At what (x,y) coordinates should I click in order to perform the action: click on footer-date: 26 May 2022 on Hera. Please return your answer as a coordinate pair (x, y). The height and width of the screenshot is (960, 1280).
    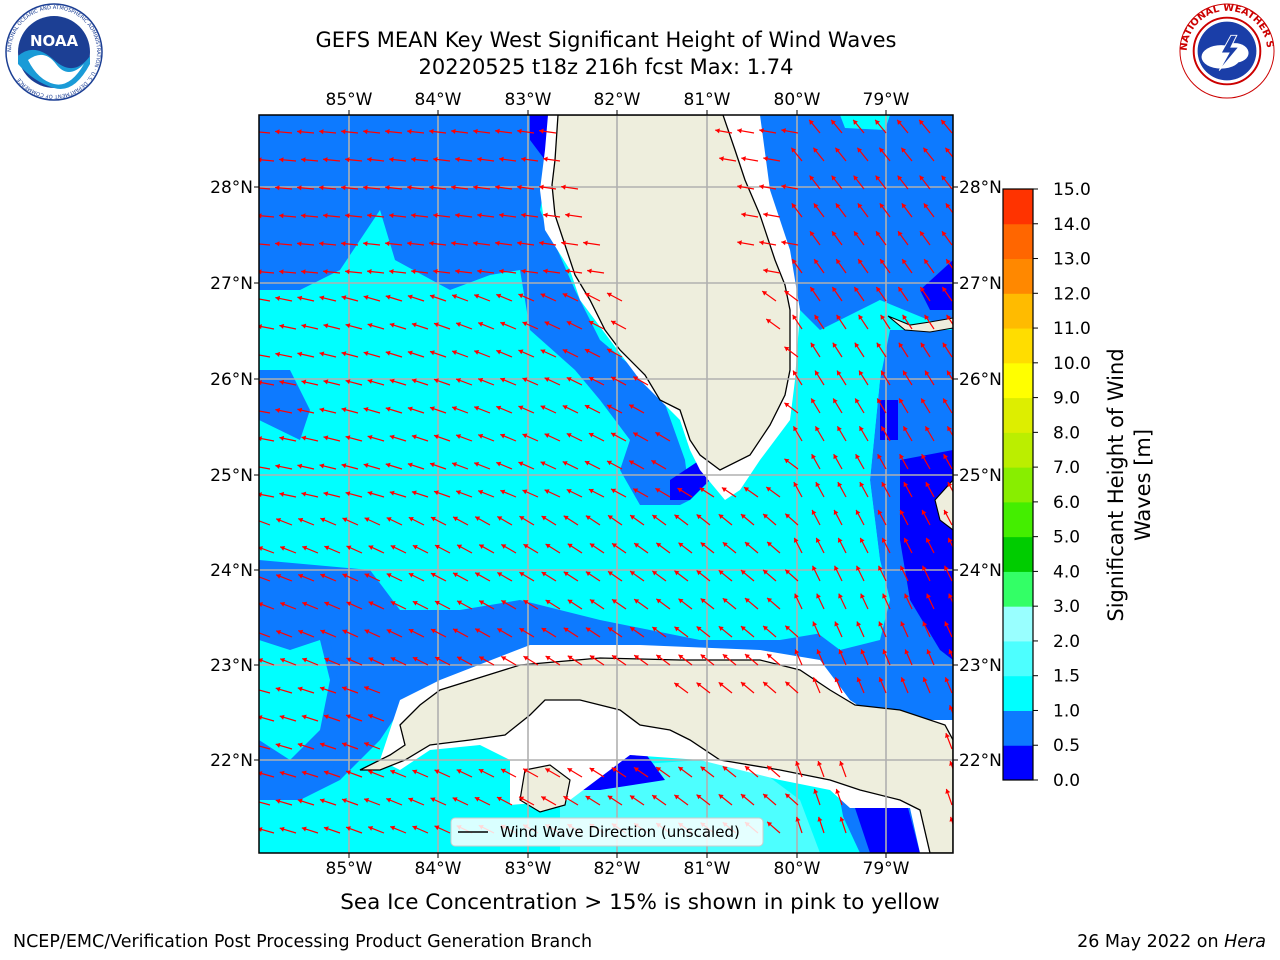
    Looking at the image, I should click on (1171, 942).